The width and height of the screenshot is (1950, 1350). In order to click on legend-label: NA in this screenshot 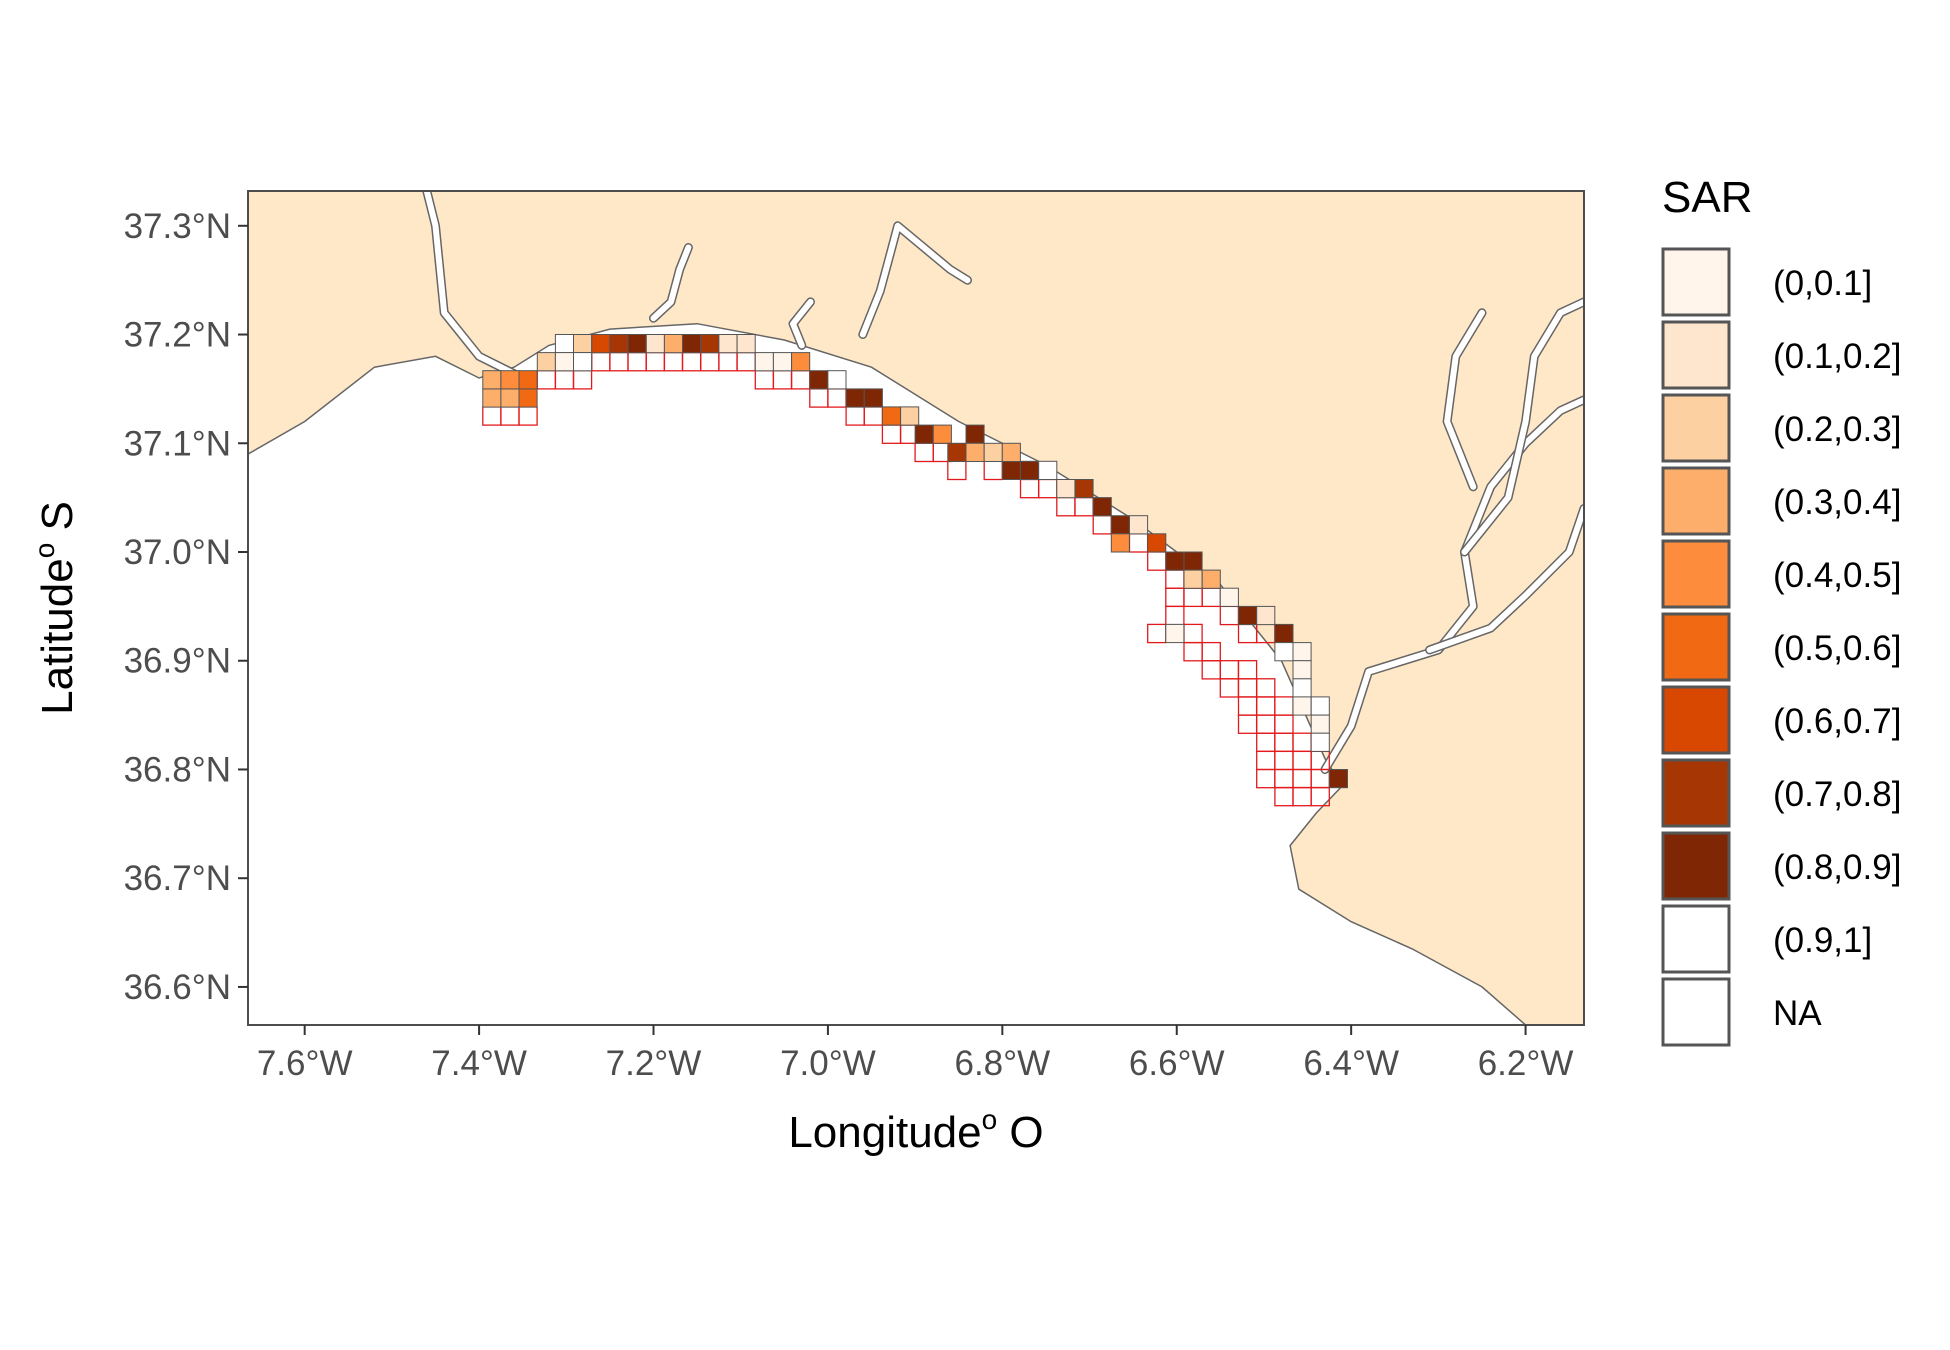, I will do `click(1797, 1013)`.